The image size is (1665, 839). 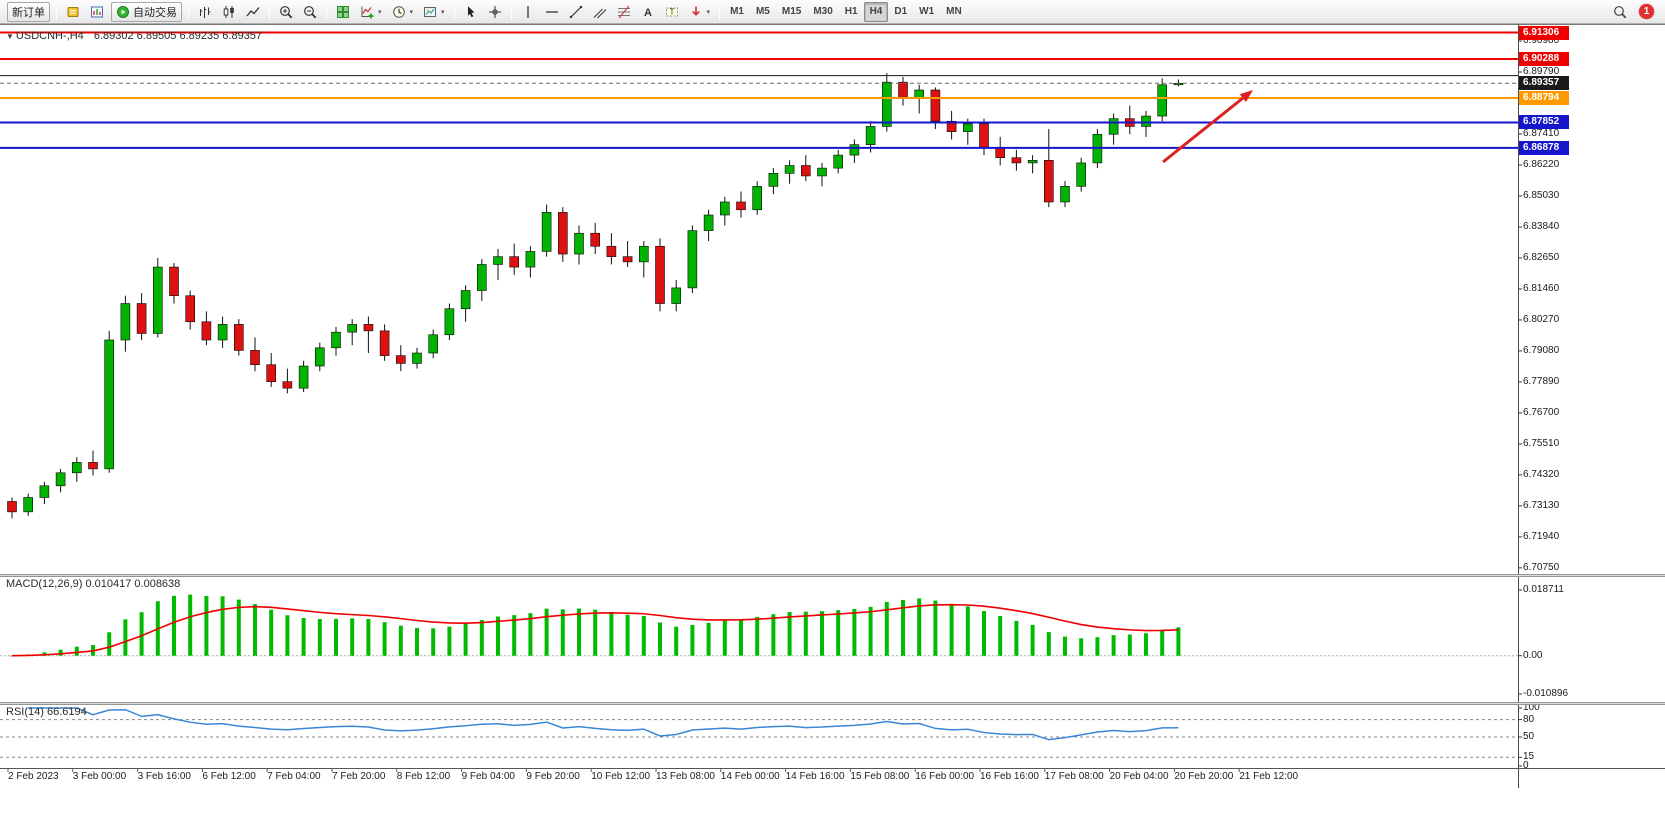 I want to click on panel-splitter-rsi, so click(x=832, y=703).